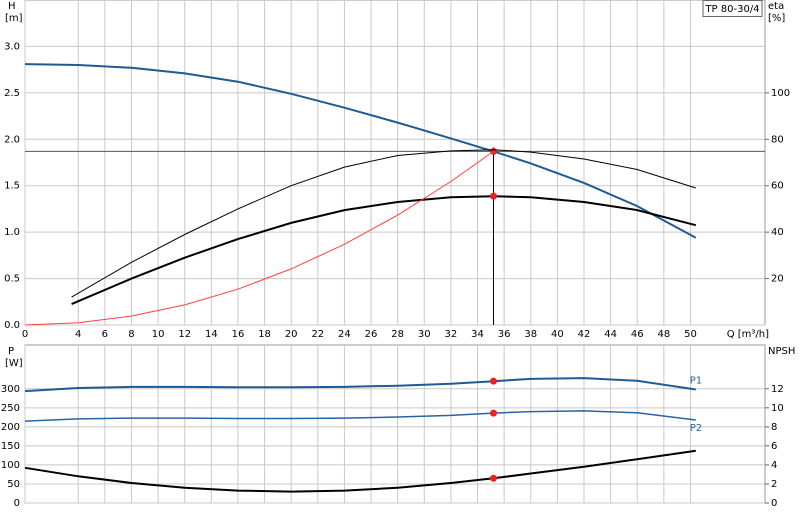 The width and height of the screenshot is (800, 520). I want to click on y2-tick-label: 8, so click(774, 427).